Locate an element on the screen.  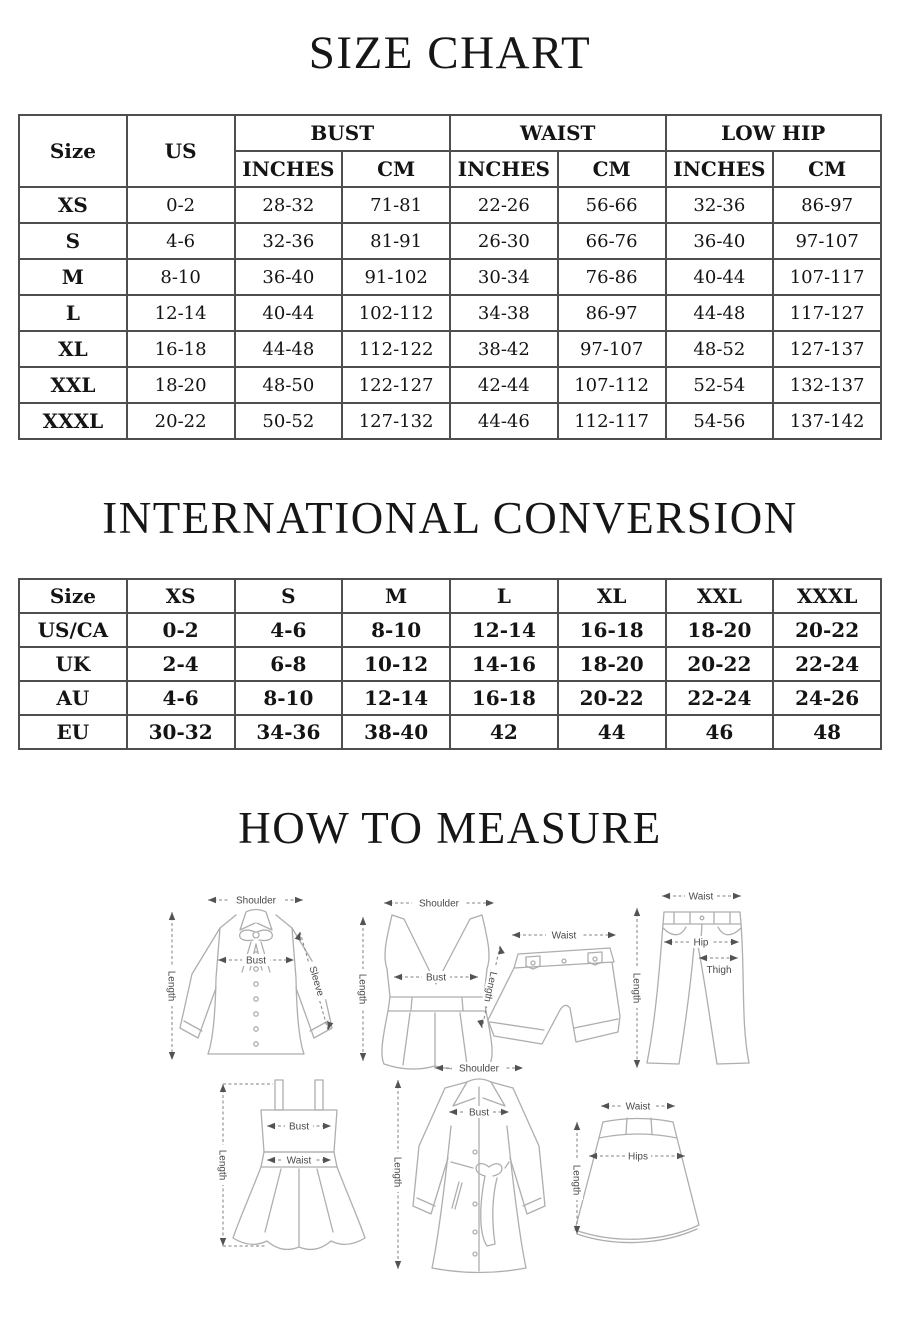
col-header-waist-cm: CM is located at coordinates (611, 169).